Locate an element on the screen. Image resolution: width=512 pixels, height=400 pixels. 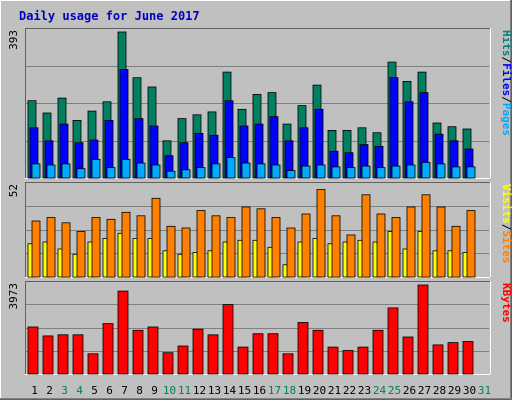
x-tick-label: 3 is located at coordinates (64, 390).